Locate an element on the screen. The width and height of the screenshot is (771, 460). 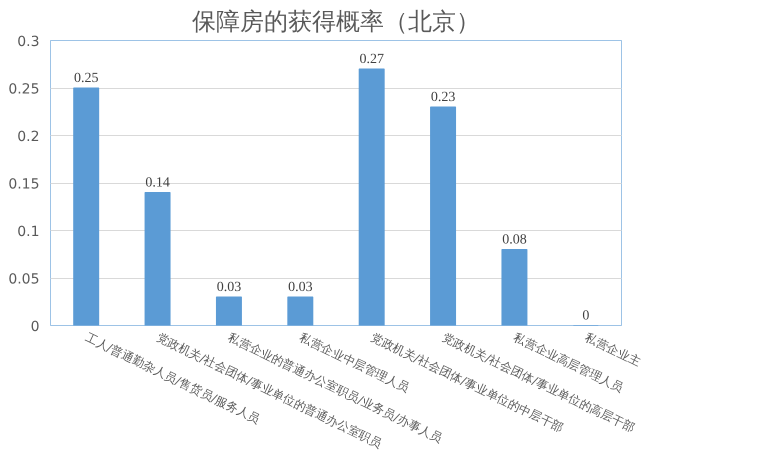
data-label: 0.14 is located at coordinates (157, 183).